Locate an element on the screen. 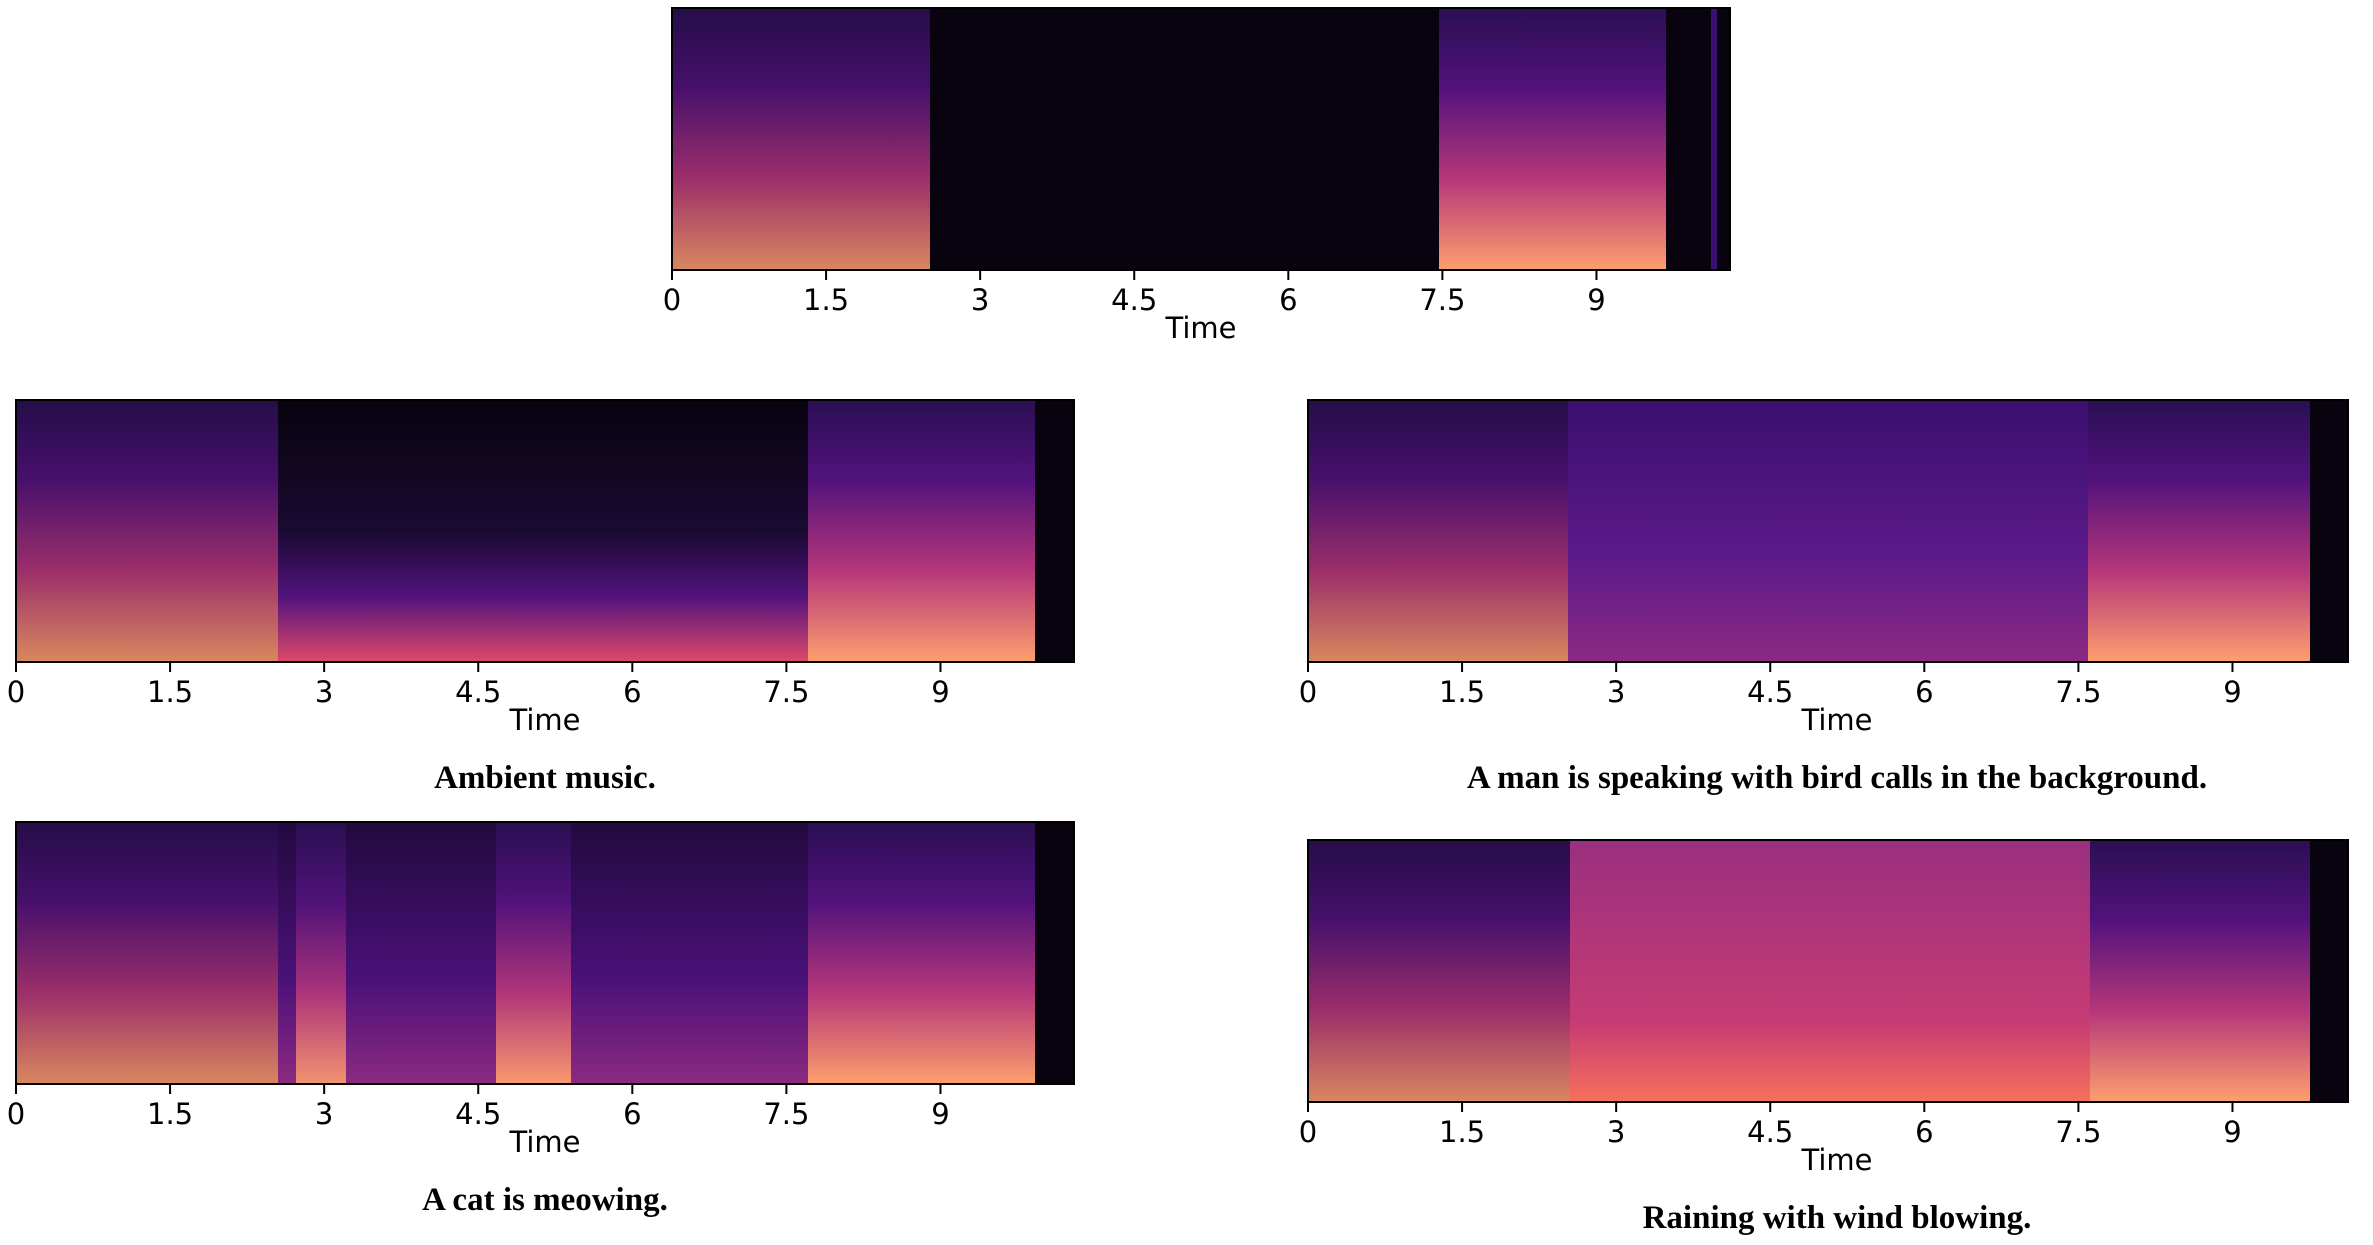 The image size is (2373, 1245). panel-caption: Raining with wind blowing. is located at coordinates (1837, 1218).